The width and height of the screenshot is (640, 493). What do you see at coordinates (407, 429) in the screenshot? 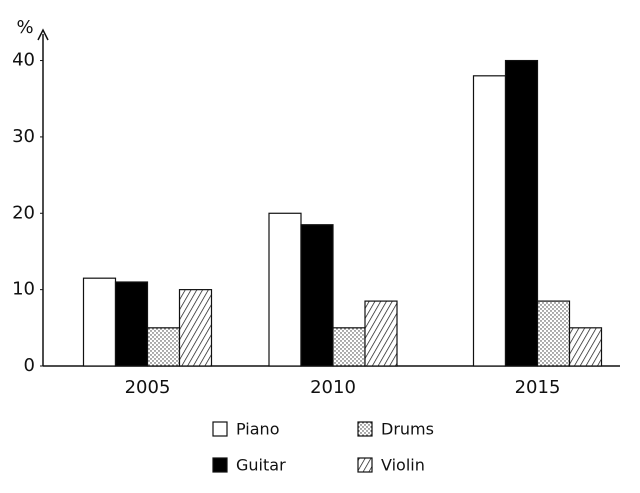
I see `legend-label: Drums` at bounding box center [407, 429].